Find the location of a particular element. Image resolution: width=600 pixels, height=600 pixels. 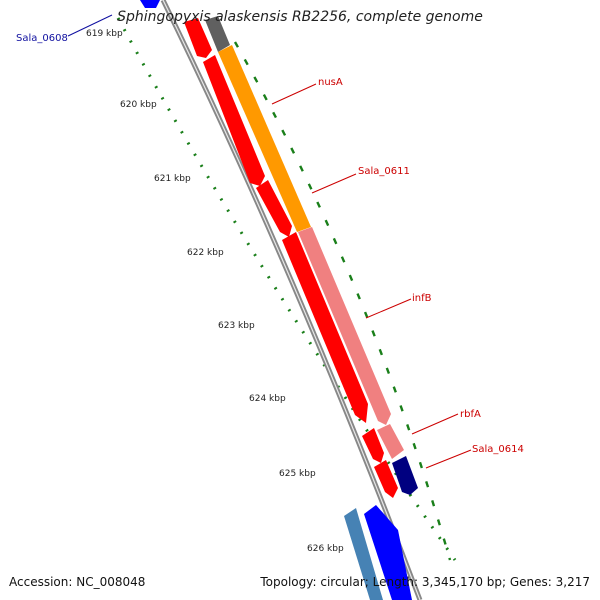

gene-orange-nusA is located at coordinates (264, 138).